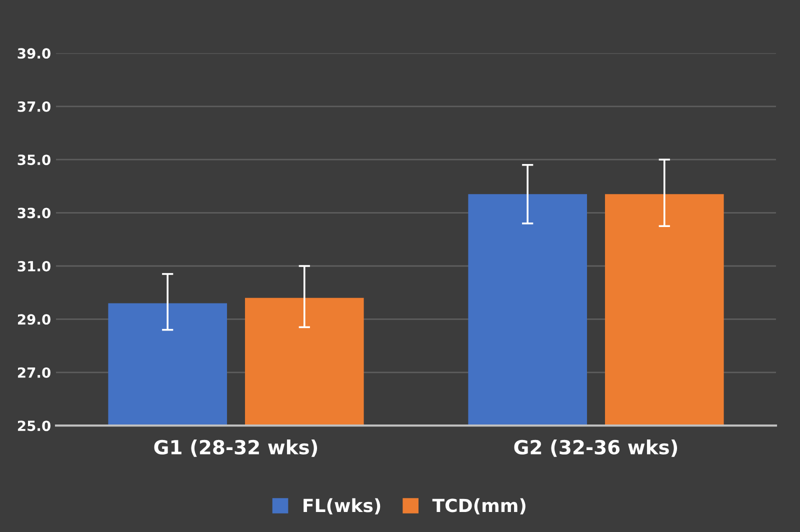 This screenshot has height=532, width=800. Describe the element at coordinates (34, 426) in the screenshot. I see `y-tick-label: 25.0` at that location.